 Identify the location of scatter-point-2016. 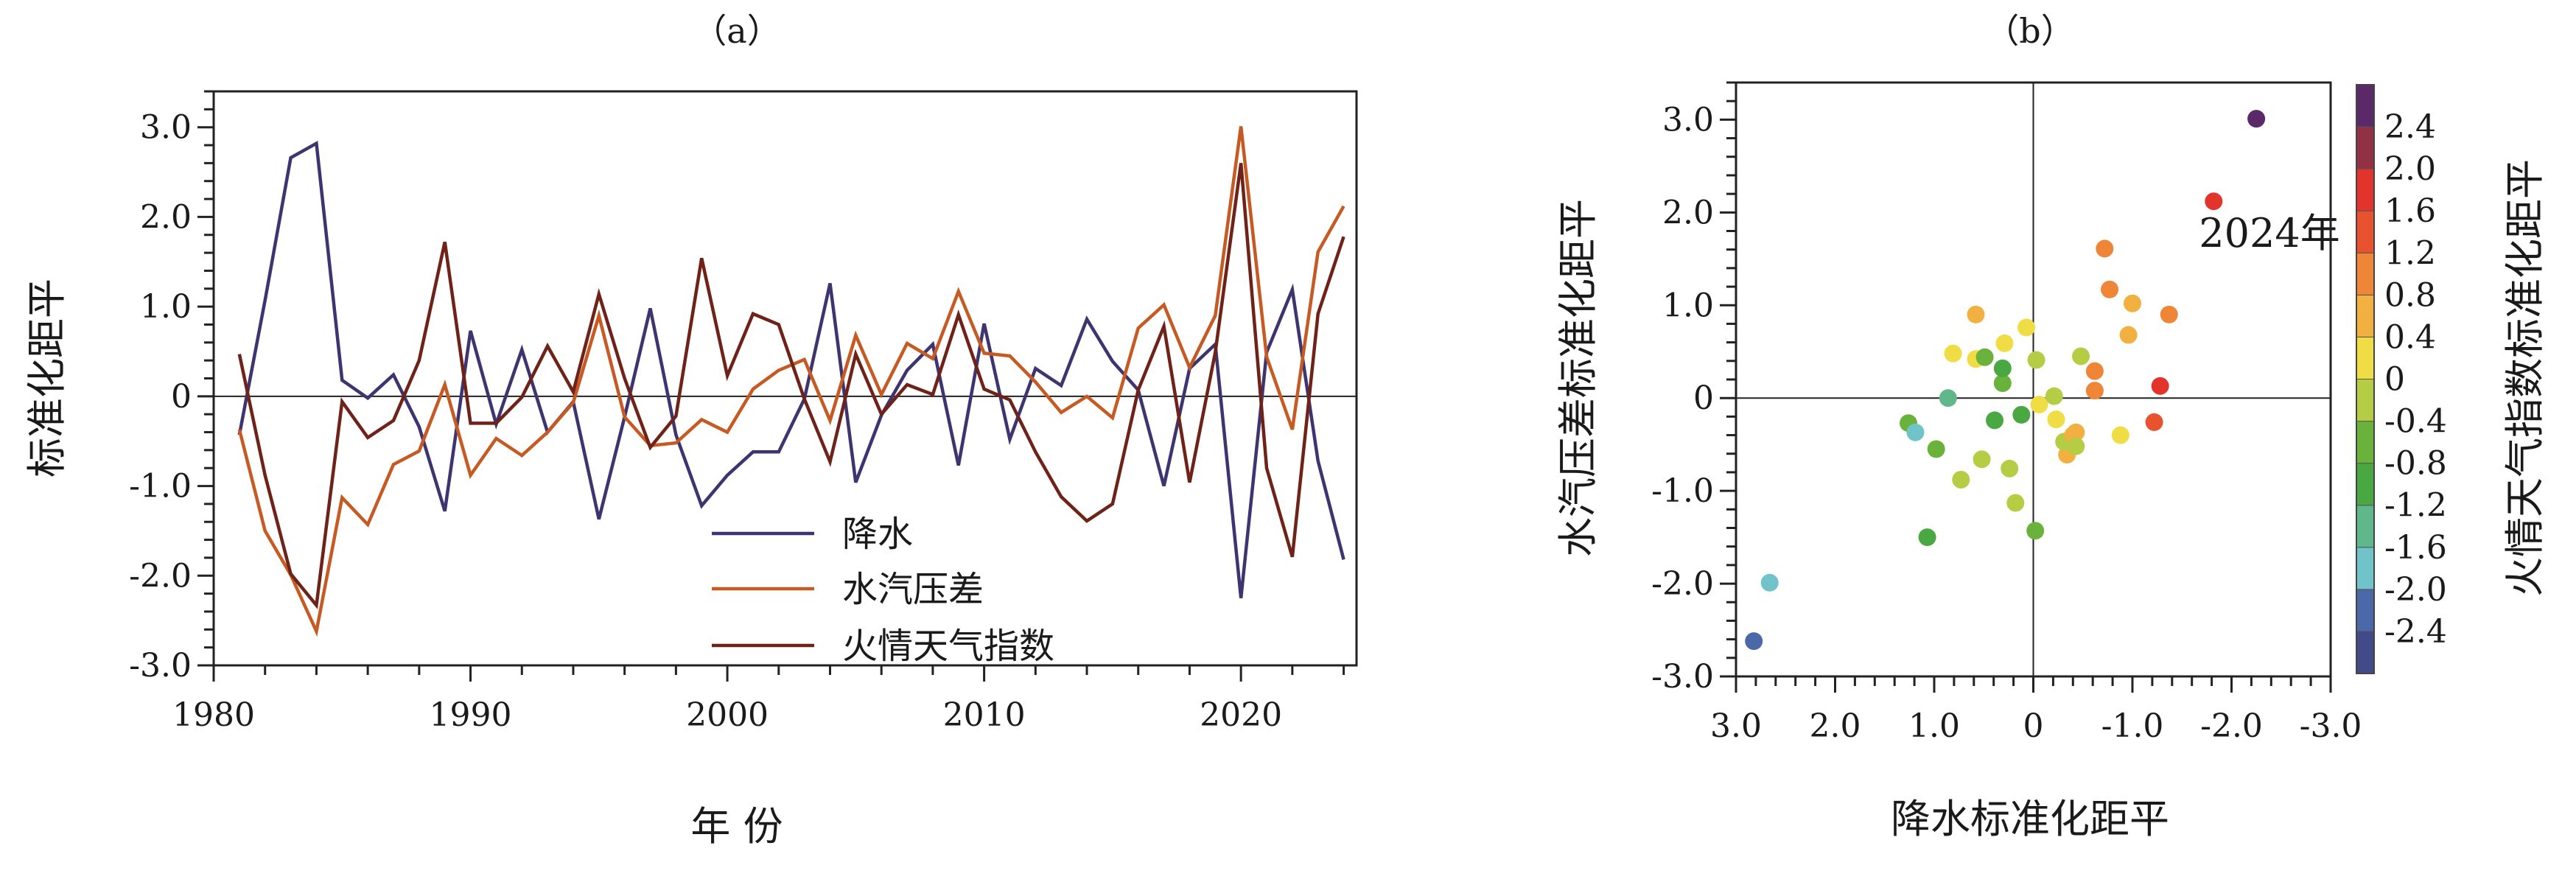
(2026, 327).